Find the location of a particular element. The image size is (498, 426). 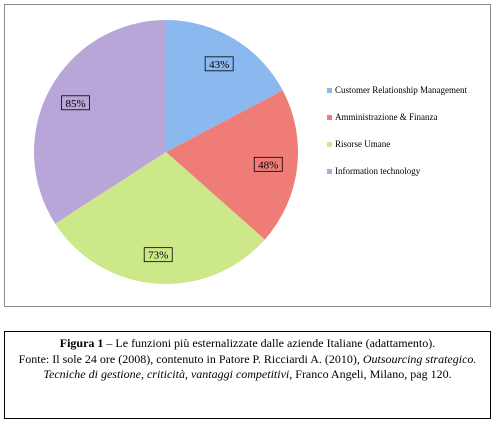

svg-text: 48% is located at coordinates (268, 165).